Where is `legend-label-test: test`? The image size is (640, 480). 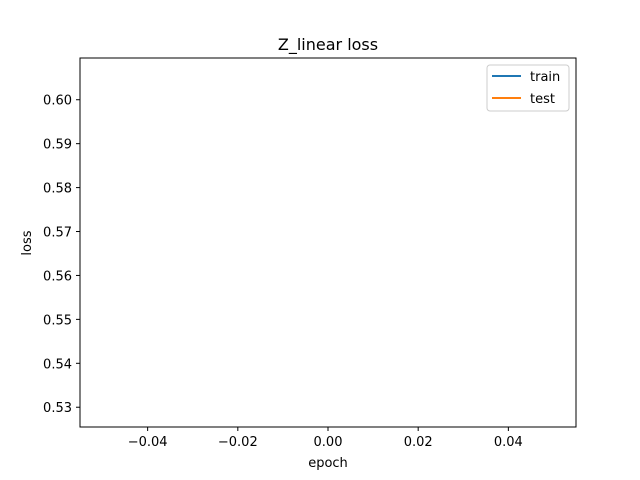
legend-label-test: test is located at coordinates (542, 99).